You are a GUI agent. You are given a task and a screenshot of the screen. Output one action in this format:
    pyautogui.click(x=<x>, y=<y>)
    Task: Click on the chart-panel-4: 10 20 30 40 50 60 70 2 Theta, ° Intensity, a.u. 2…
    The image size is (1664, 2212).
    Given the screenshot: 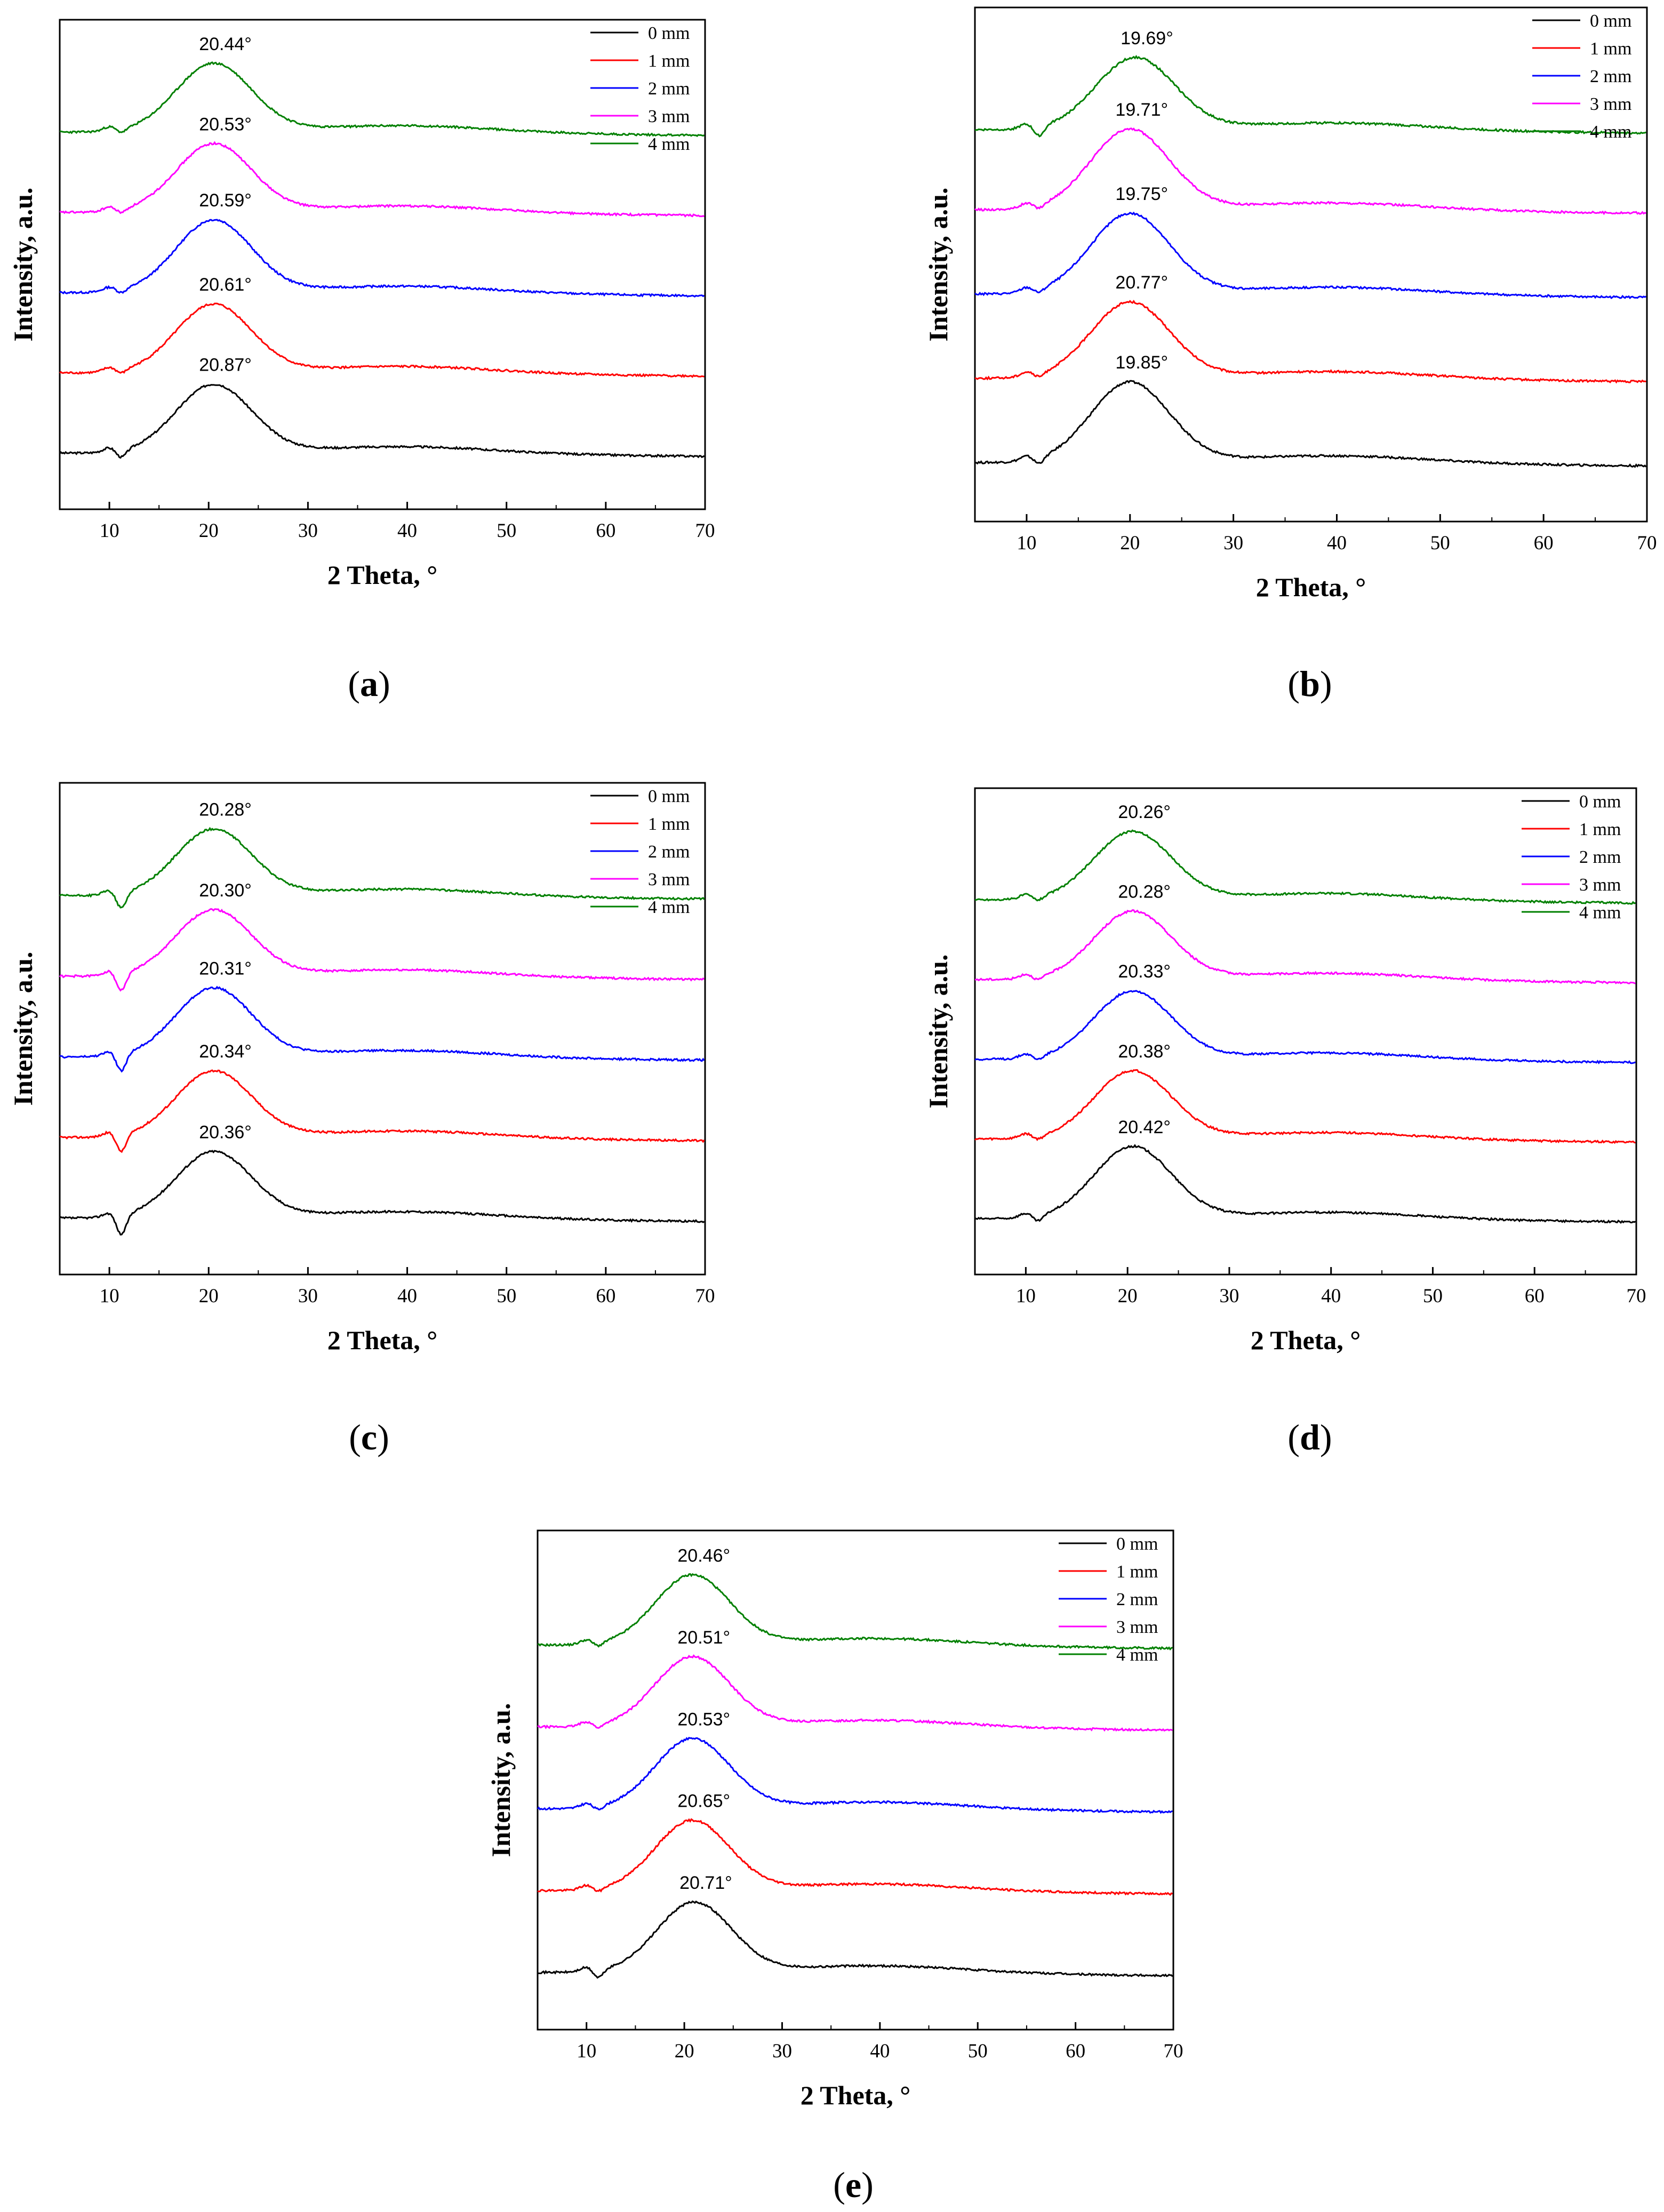 What is the action you would take?
    pyautogui.click(x=1284, y=1122)
    